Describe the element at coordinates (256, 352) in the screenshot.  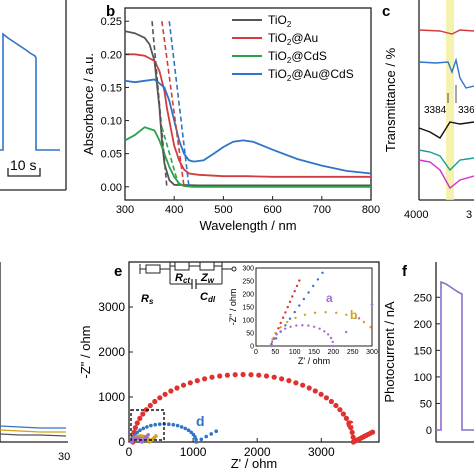
I see `panel-e-inset-x-tick-label: 0` at that location.